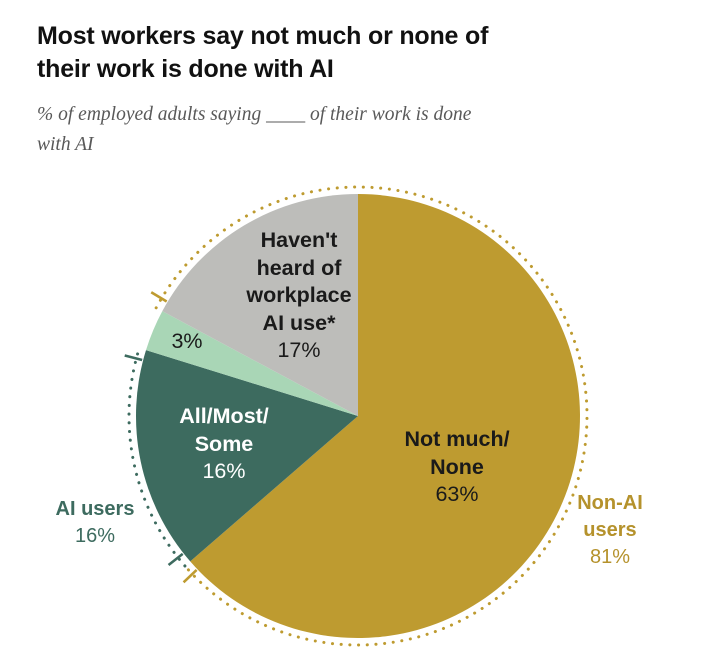 The width and height of the screenshot is (716, 652). I want to click on slice-label-text: All/Most/, so click(224, 416).